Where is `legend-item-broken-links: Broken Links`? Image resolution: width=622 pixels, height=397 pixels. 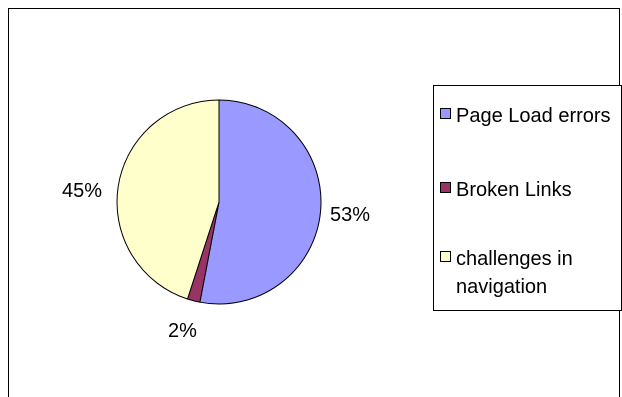
legend-item-broken-links: Broken Links is located at coordinates (528, 190).